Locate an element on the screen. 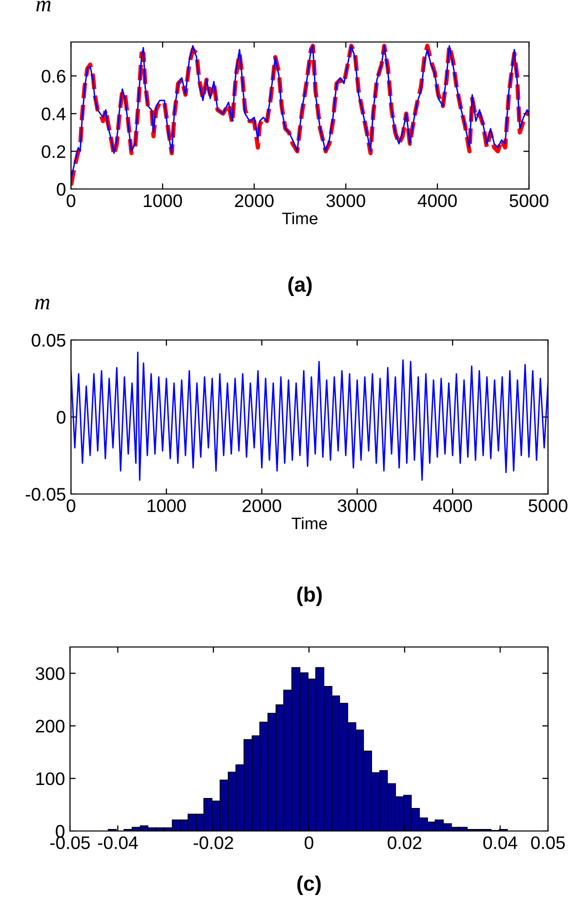 The width and height of the screenshot is (575, 917). y-tick-label: 0.2 is located at coordinates (54, 151).